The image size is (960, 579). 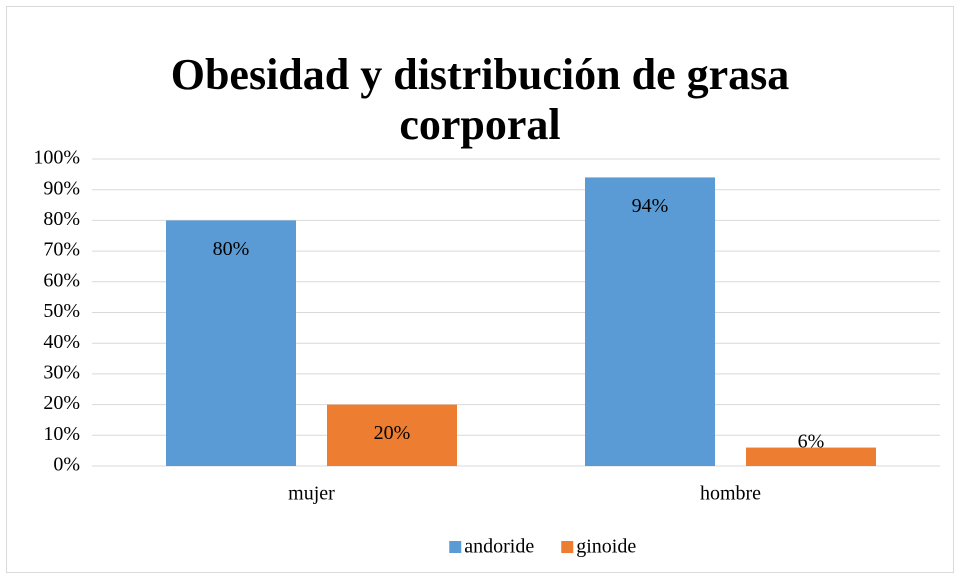 What do you see at coordinates (650, 206) in the screenshot?
I see `data-label: 94%` at bounding box center [650, 206].